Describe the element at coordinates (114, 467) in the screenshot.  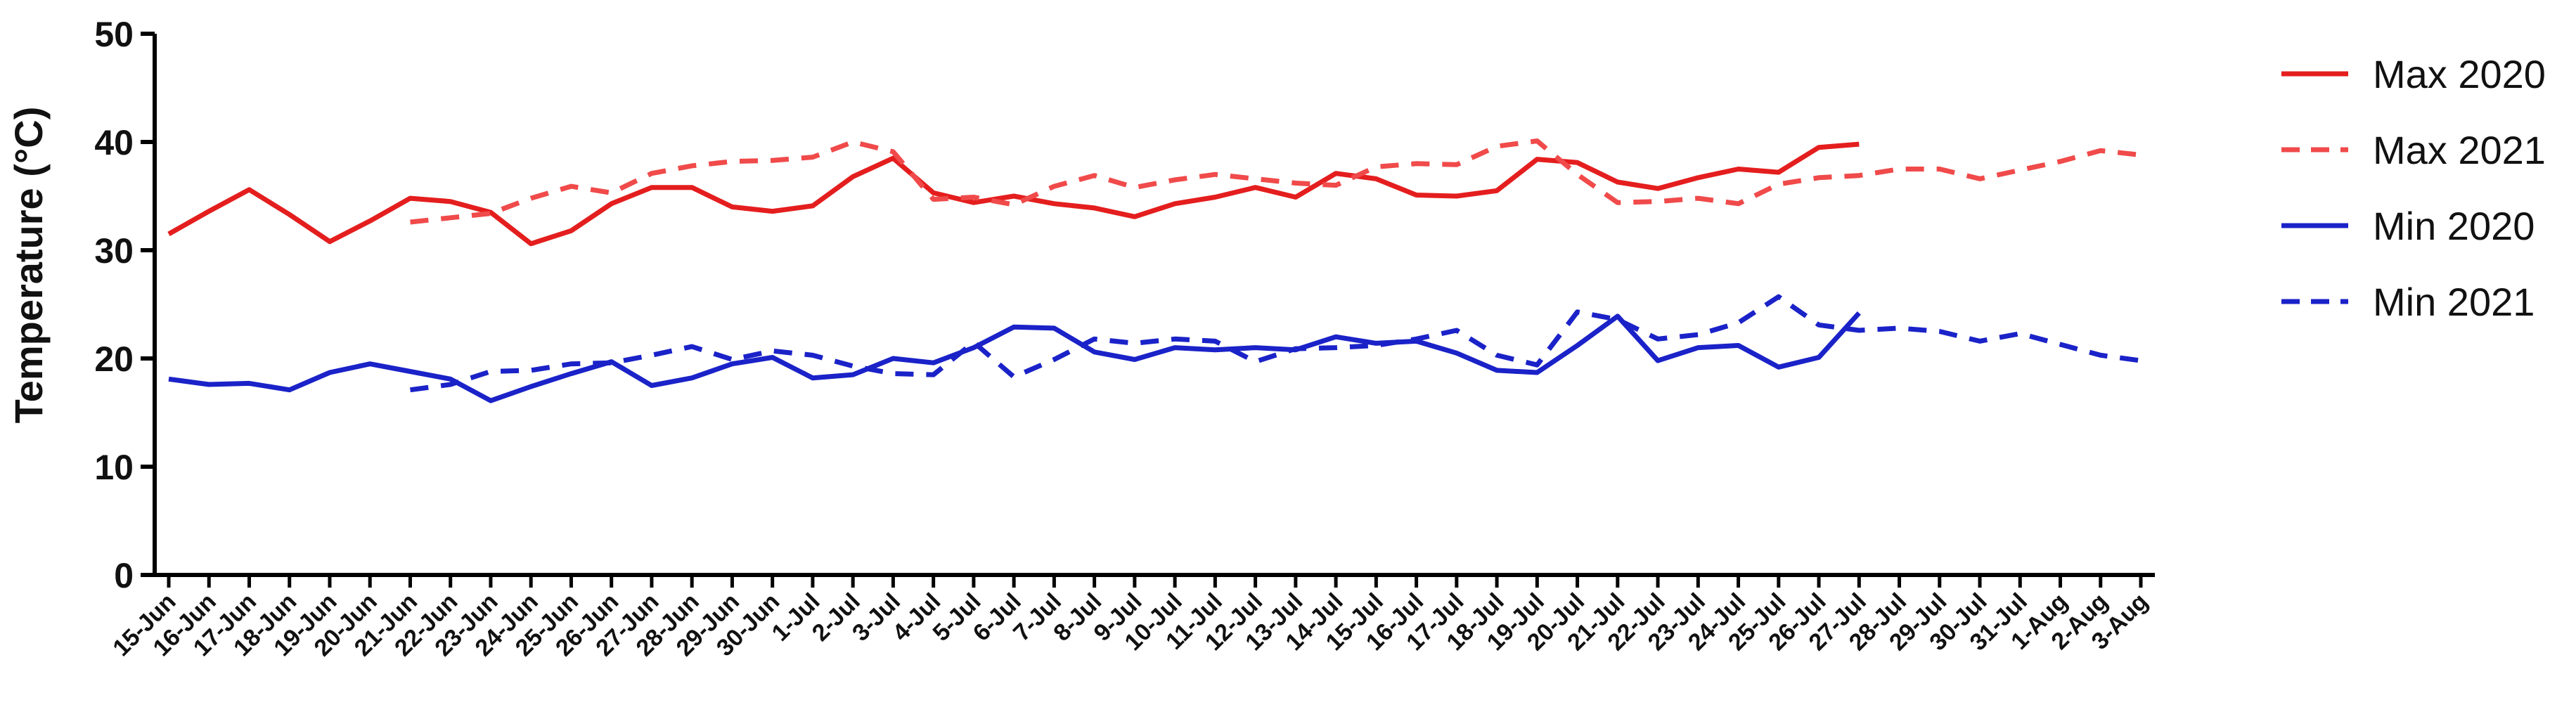
I see `y-tick-label: 10` at that location.